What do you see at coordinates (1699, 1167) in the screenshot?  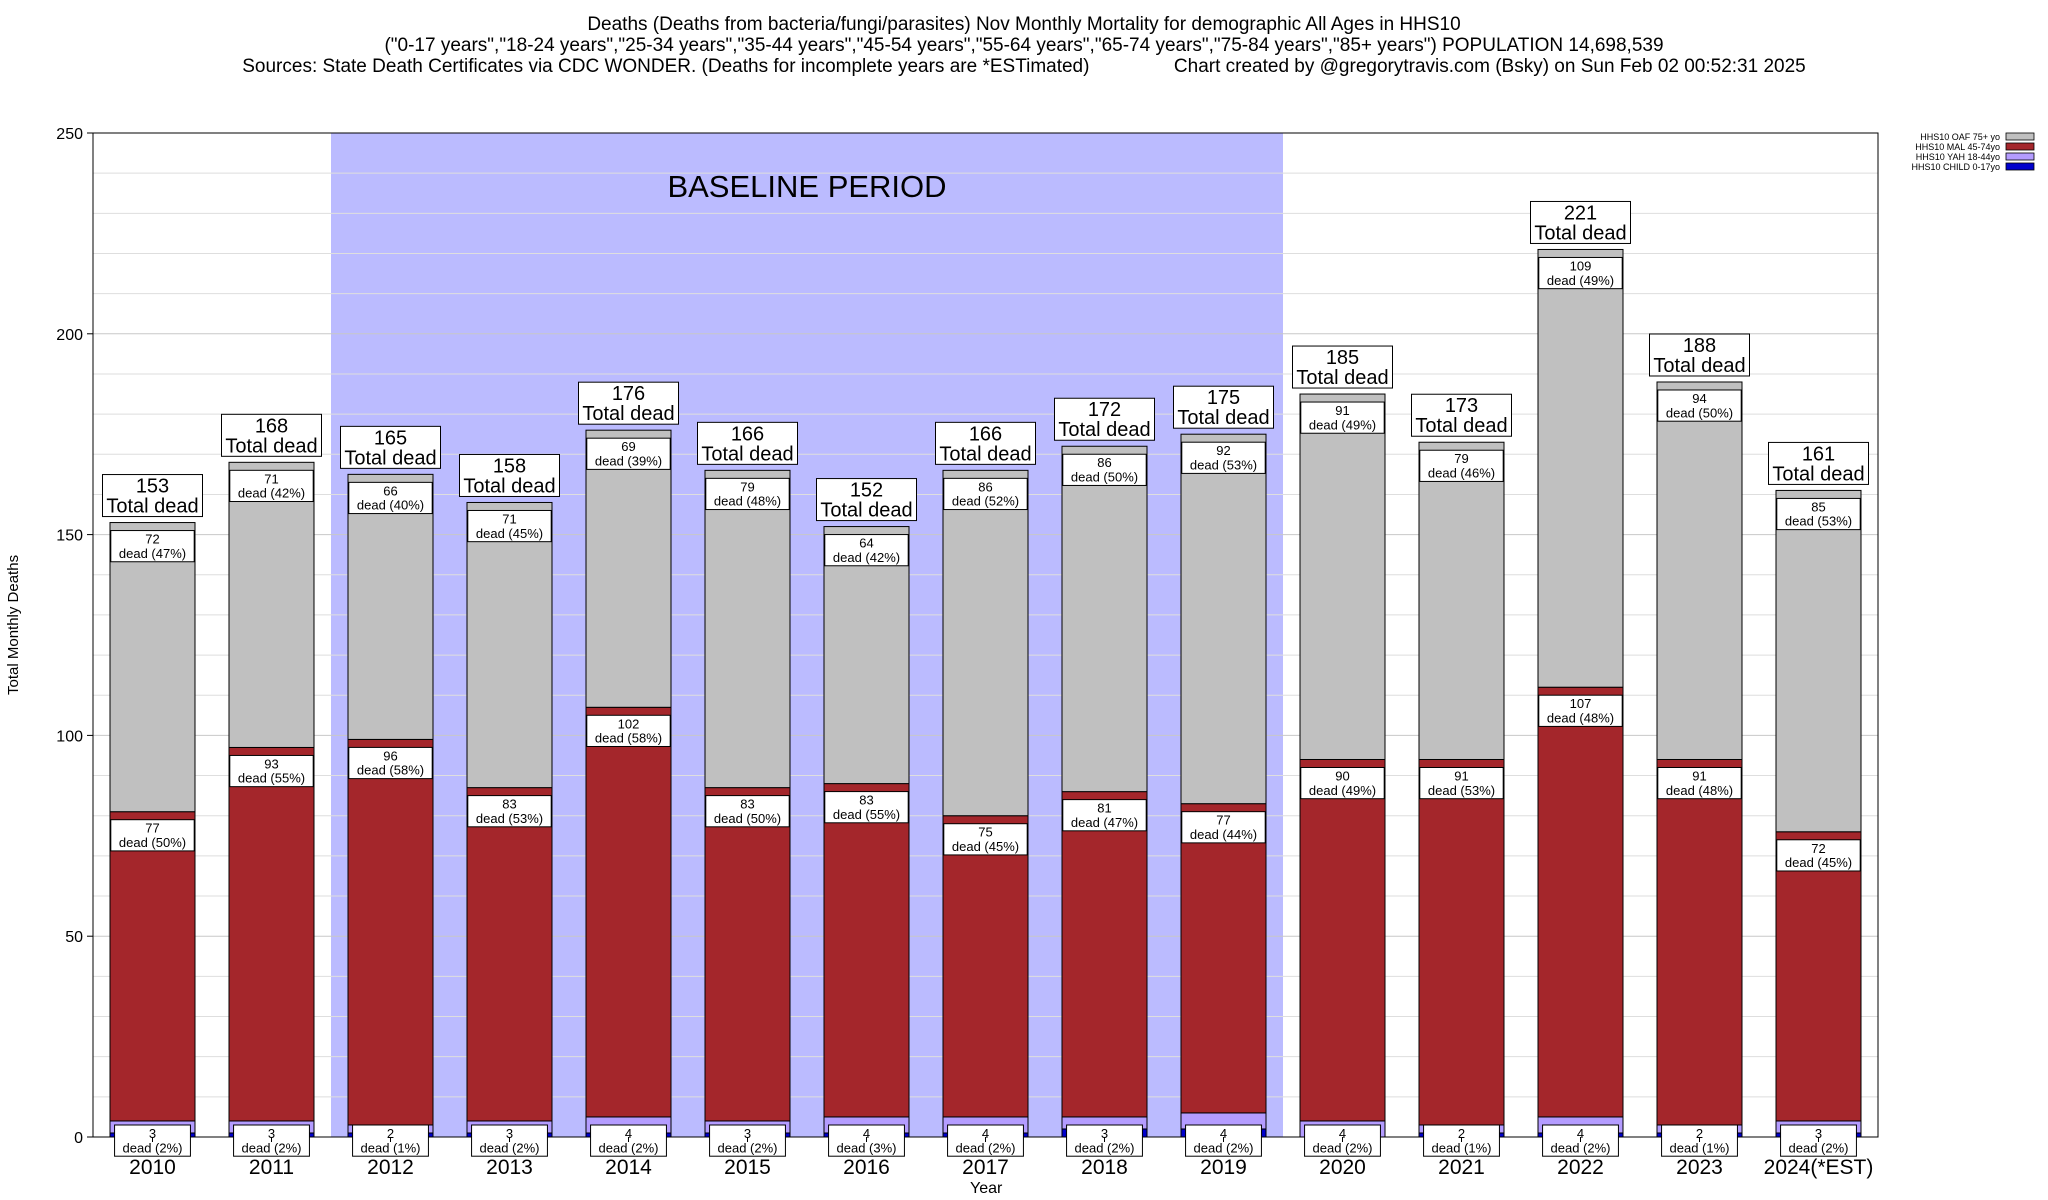 I see `x-tick-label: 2023` at bounding box center [1699, 1167].